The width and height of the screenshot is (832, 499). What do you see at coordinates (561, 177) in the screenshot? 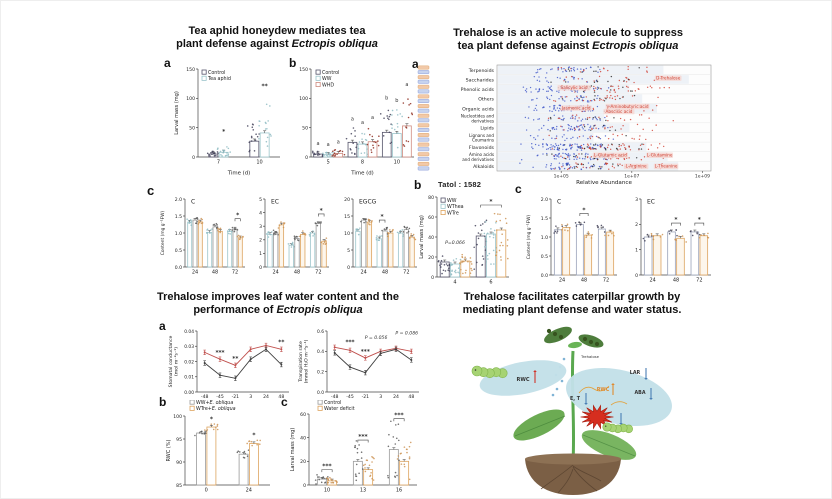
I see `svg-text: 1e+05` at bounding box center [561, 177].